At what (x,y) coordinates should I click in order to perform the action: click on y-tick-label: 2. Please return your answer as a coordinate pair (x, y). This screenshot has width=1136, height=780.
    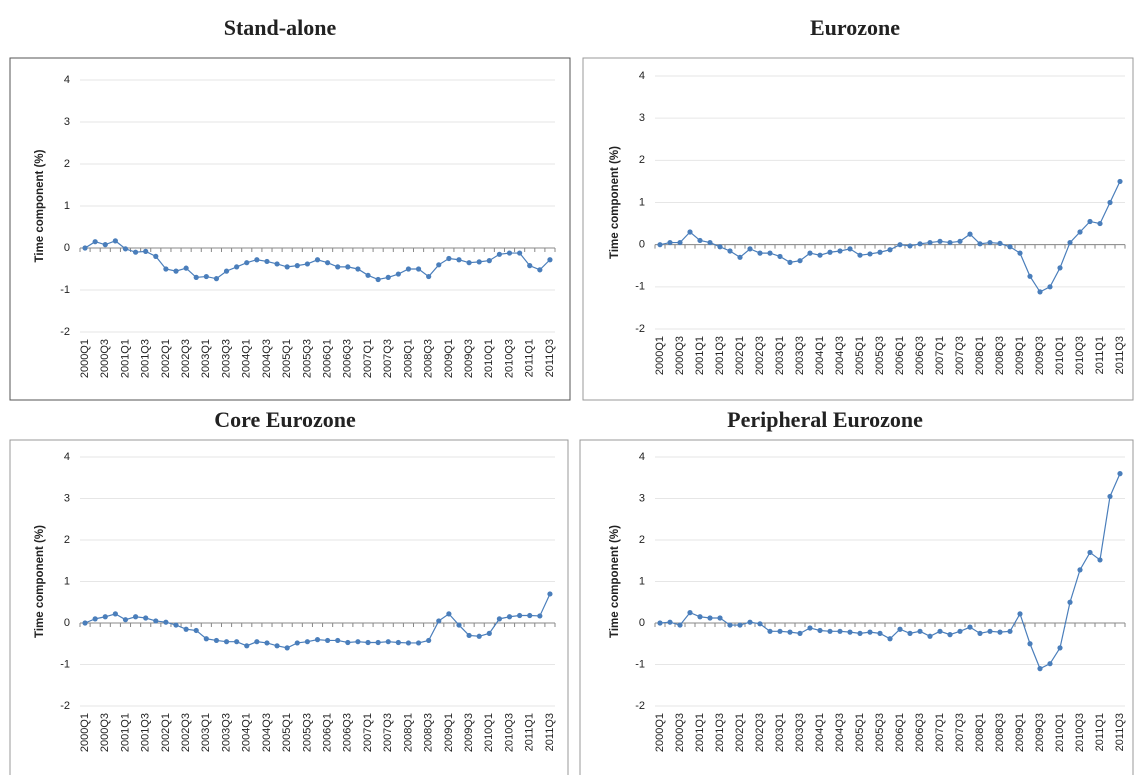
    Looking at the image, I should click on (642, 160).